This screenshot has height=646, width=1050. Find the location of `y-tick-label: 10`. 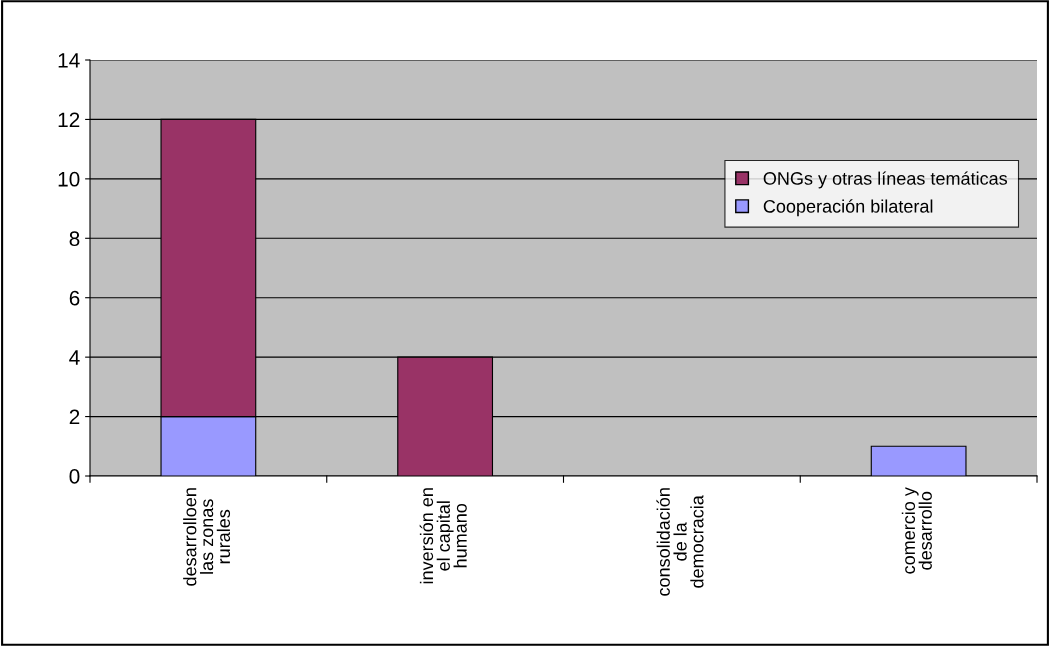

y-tick-label: 10 is located at coordinates (69, 179).